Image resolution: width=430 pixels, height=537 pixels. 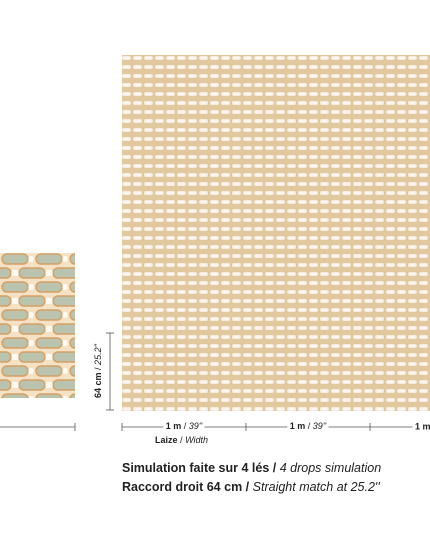 What do you see at coordinates (195, 468) in the screenshot?
I see `caption-fr: Simulation faite sur 4 lés` at bounding box center [195, 468].